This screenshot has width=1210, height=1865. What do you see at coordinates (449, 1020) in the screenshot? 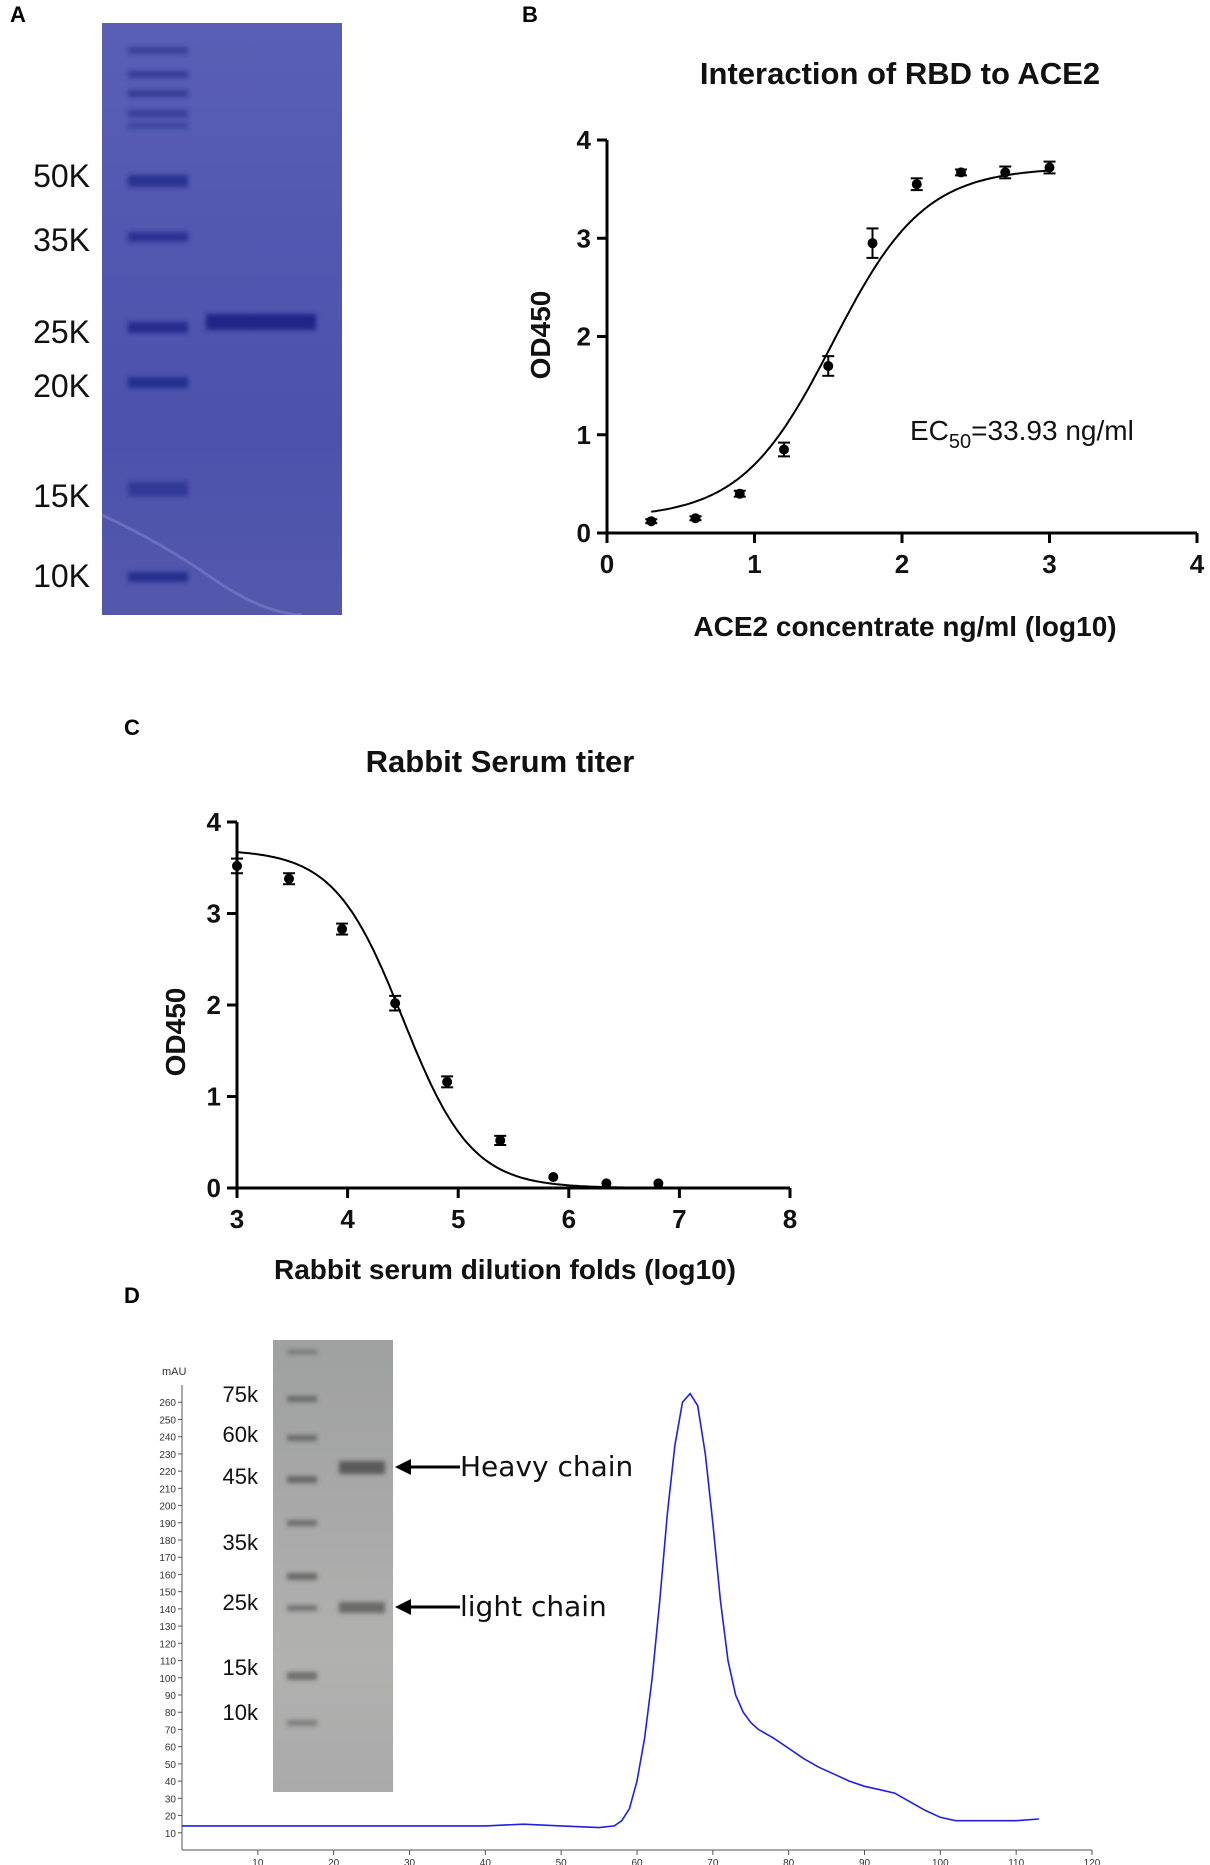
I see `fit-curve` at bounding box center [449, 1020].